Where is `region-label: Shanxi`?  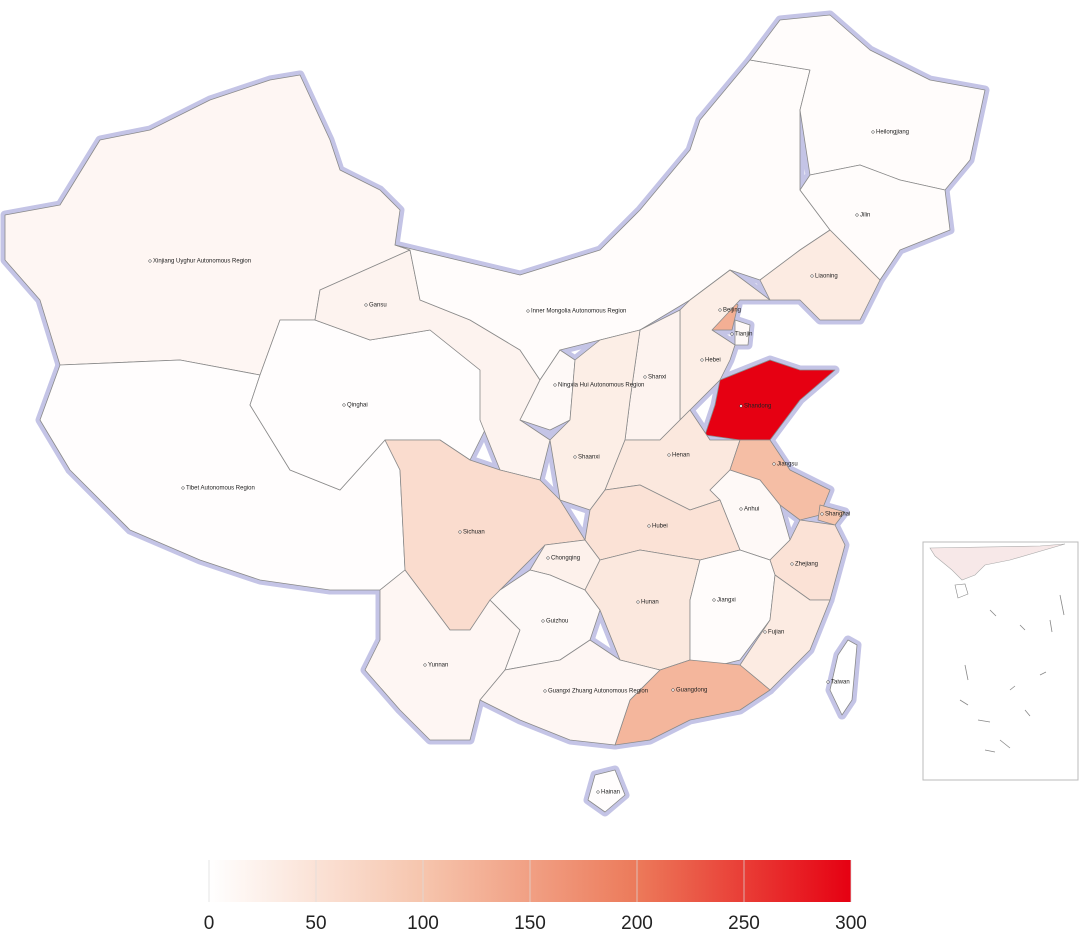 region-label: Shanxi is located at coordinates (657, 378).